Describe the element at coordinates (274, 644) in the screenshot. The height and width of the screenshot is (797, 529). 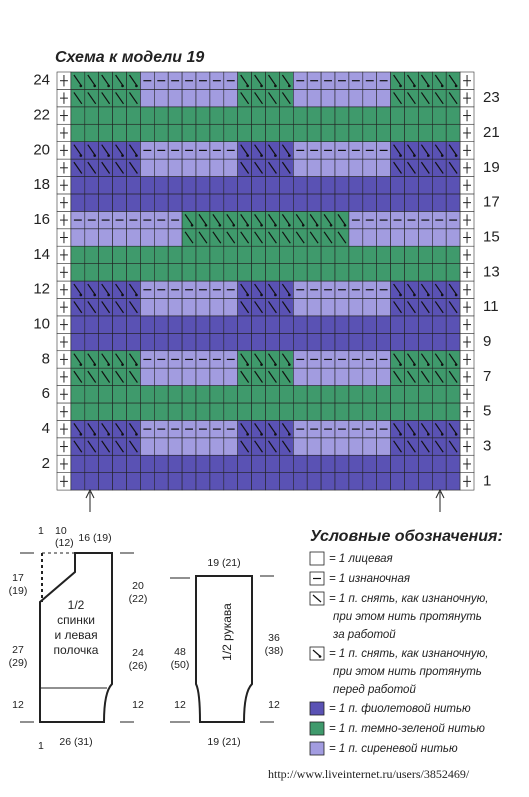
I see `dim-label: 36 (38)` at that location.